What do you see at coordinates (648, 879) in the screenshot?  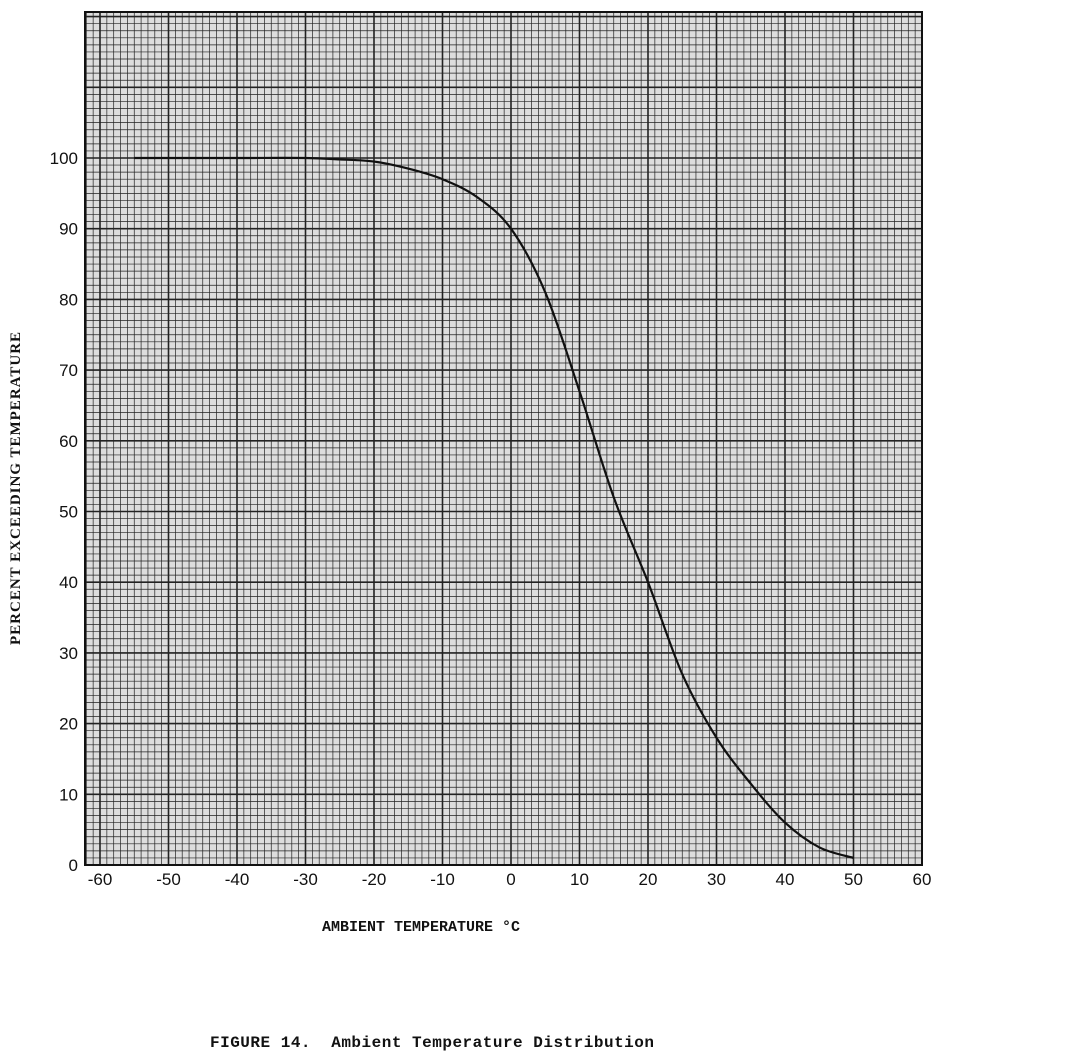 I see `x-tick-label: 20` at bounding box center [648, 879].